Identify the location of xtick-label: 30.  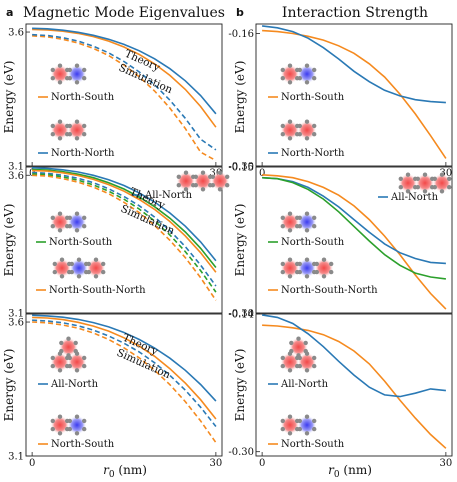
(446, 173).